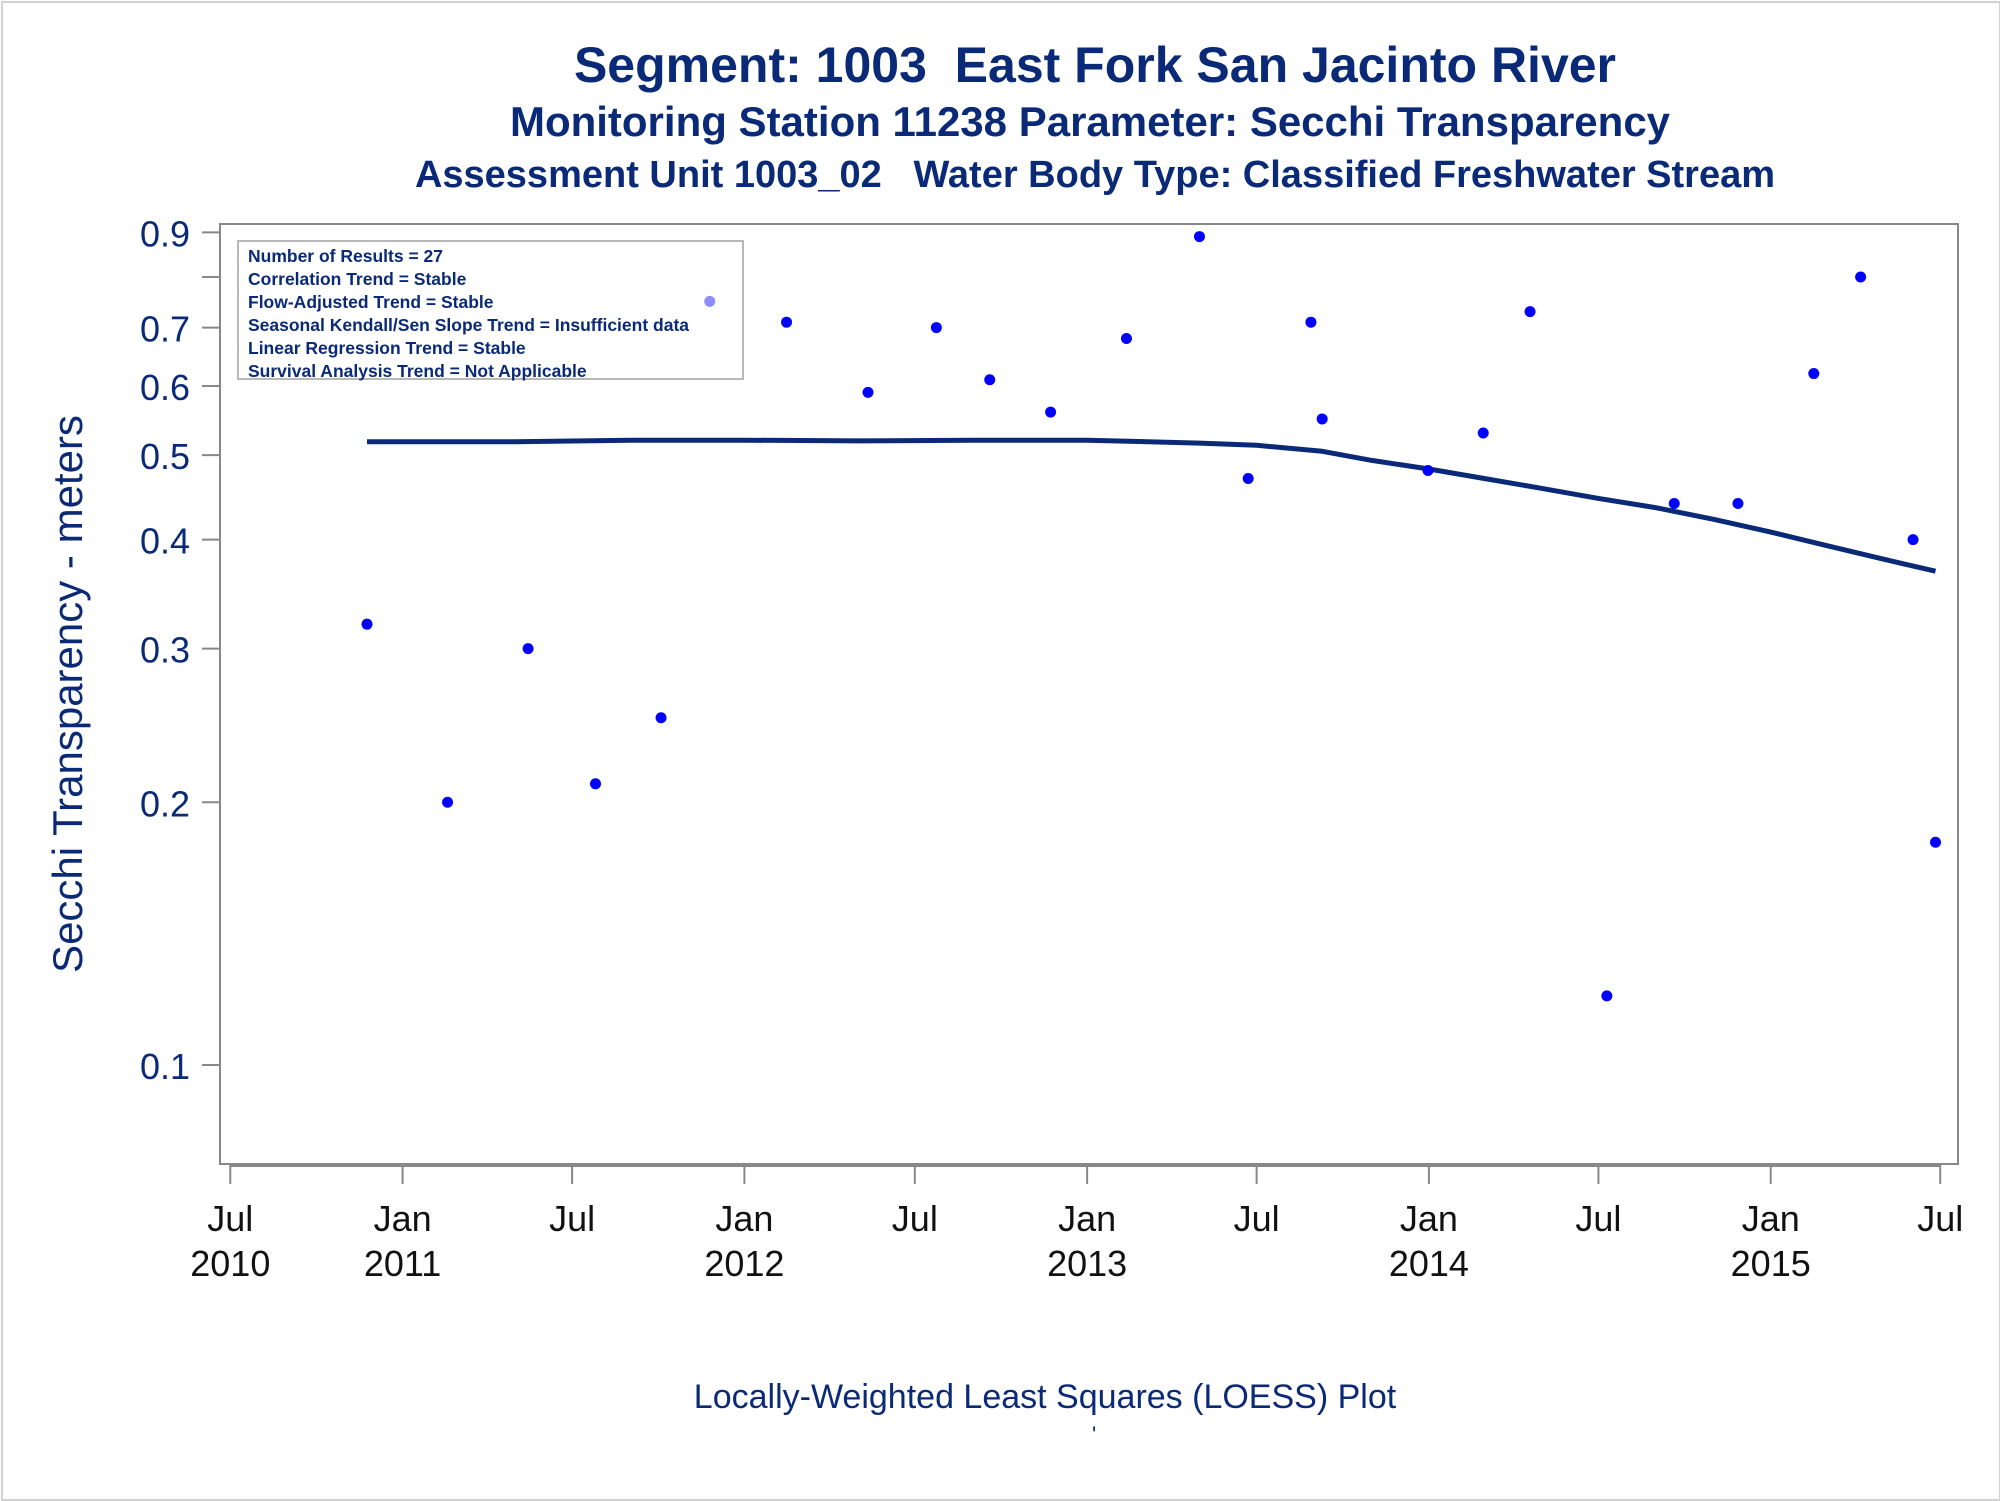 The height and width of the screenshot is (1501, 2000). I want to click on x-tick-year-label: 2010, so click(230, 1263).